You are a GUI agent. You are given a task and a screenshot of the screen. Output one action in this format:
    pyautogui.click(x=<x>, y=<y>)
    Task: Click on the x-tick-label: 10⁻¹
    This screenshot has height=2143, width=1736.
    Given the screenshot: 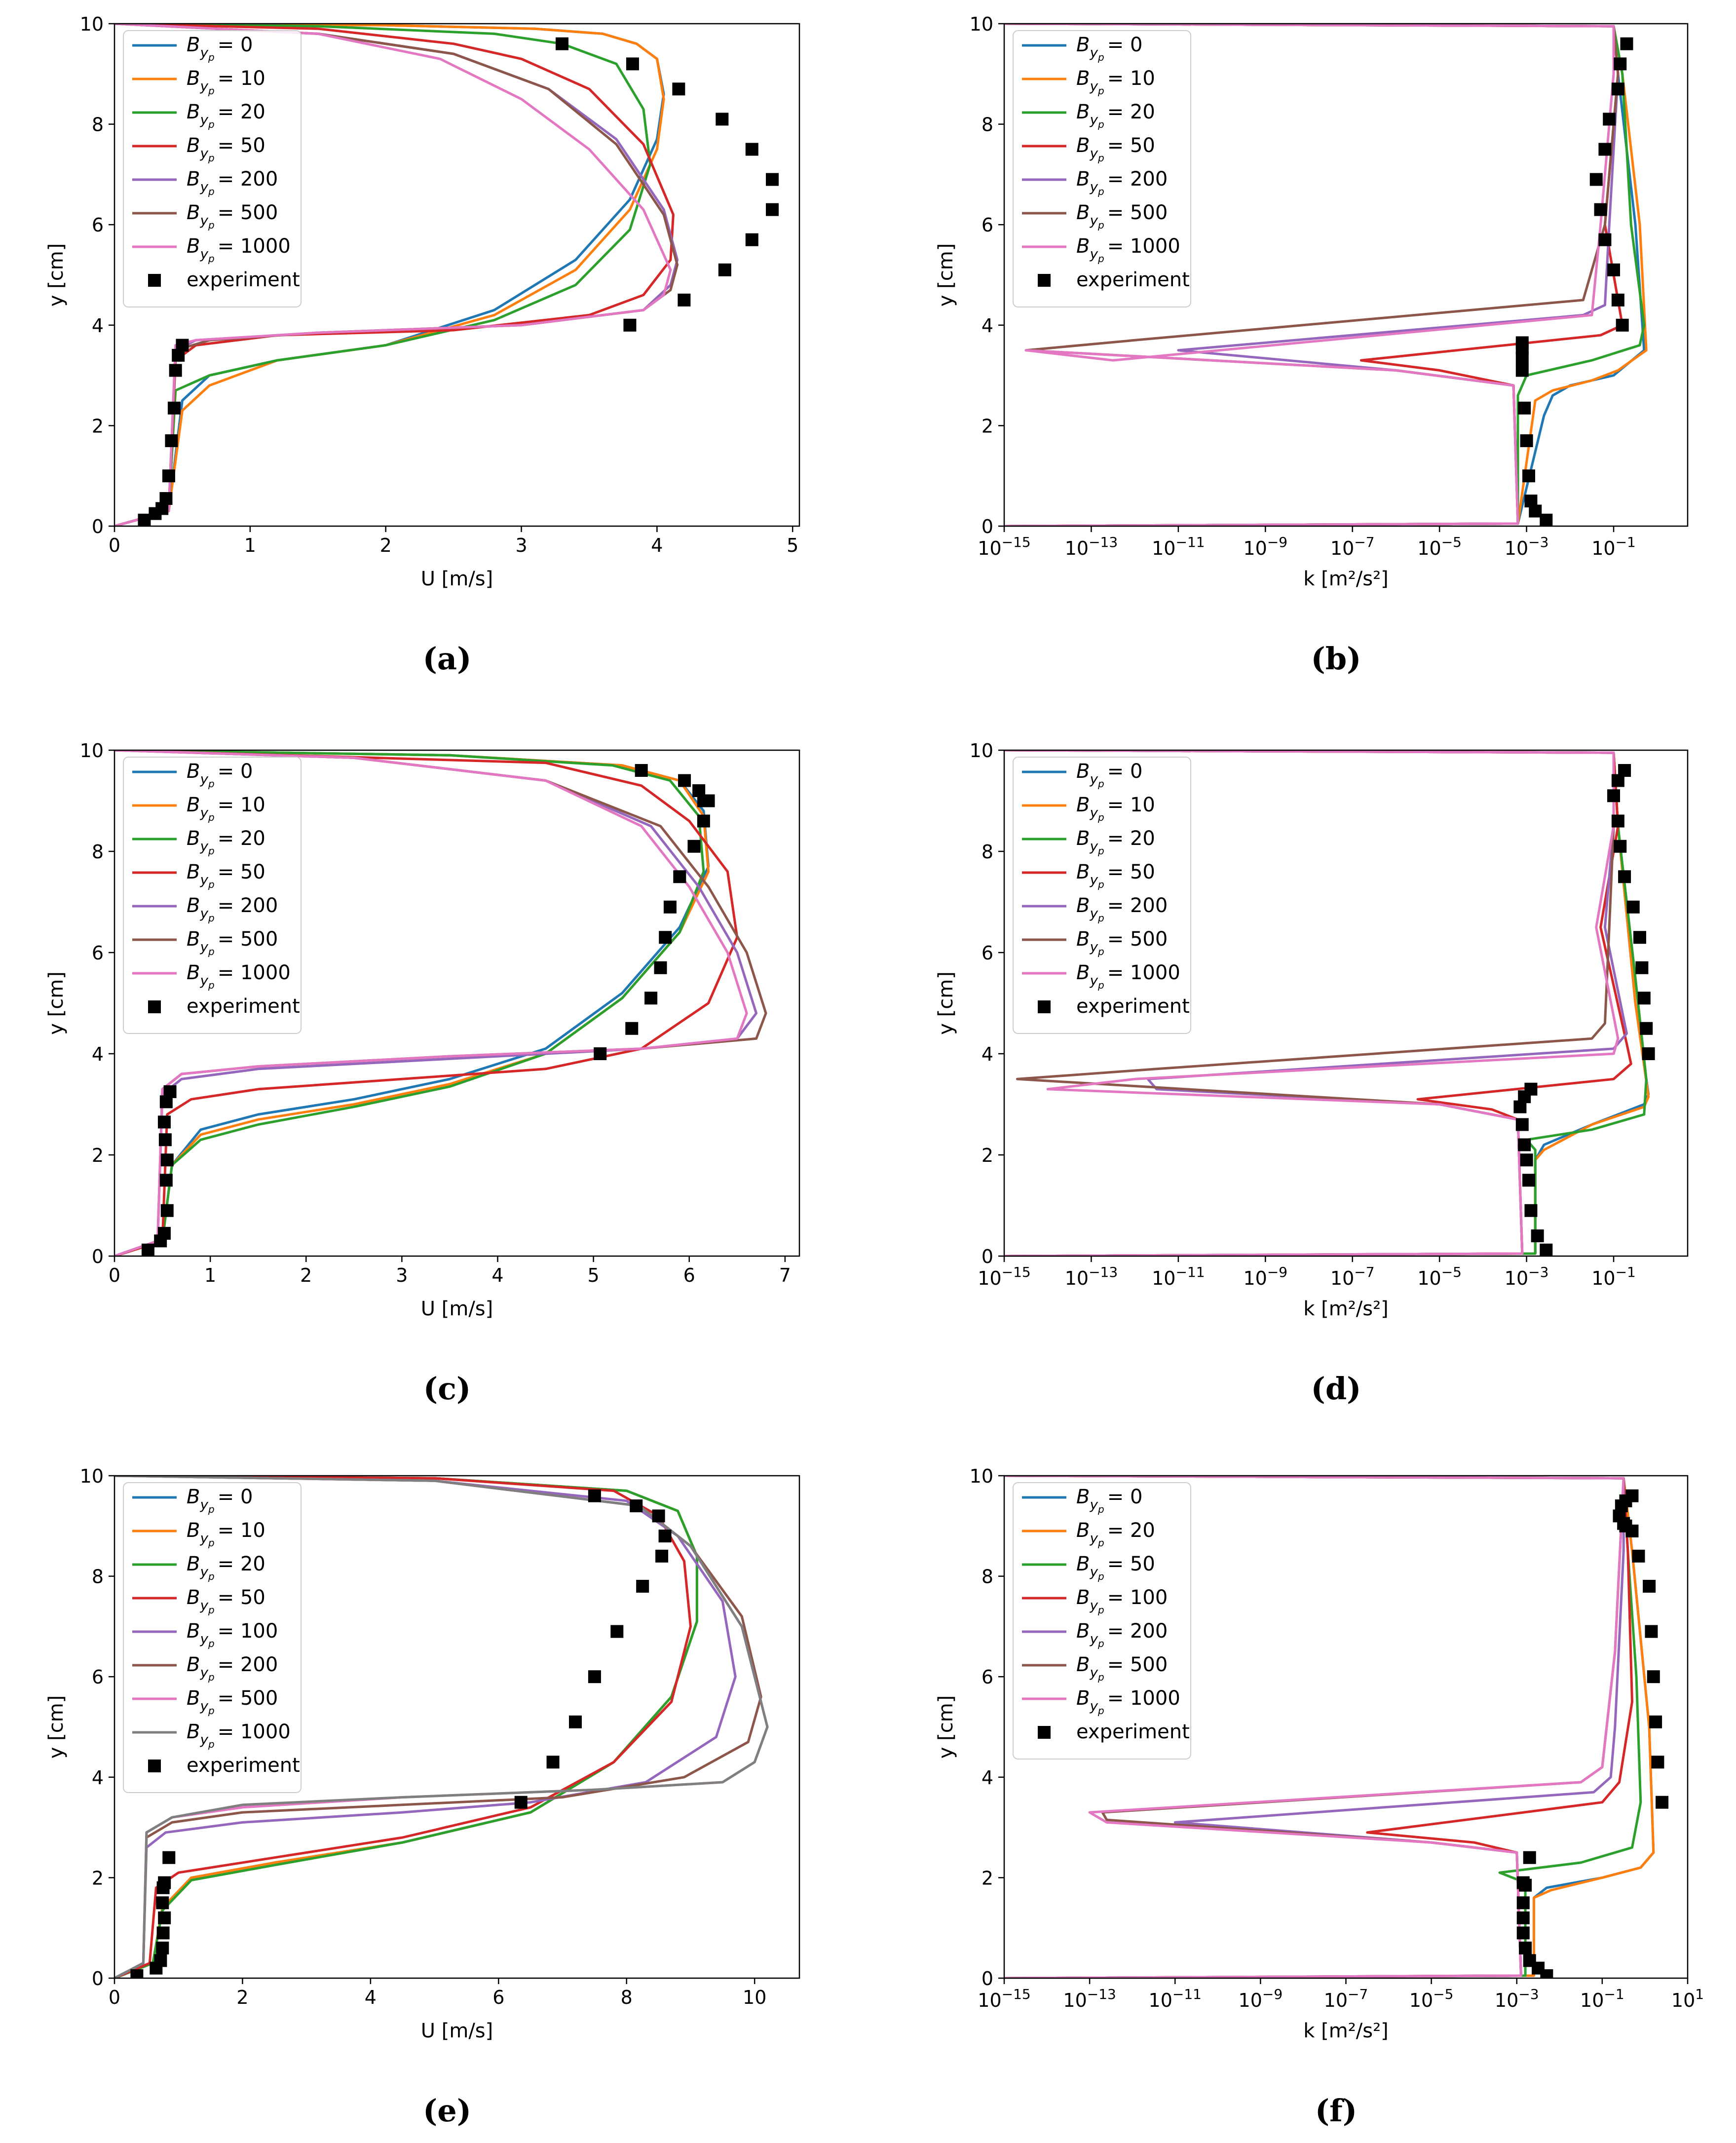 What is the action you would take?
    pyautogui.click(x=1614, y=546)
    